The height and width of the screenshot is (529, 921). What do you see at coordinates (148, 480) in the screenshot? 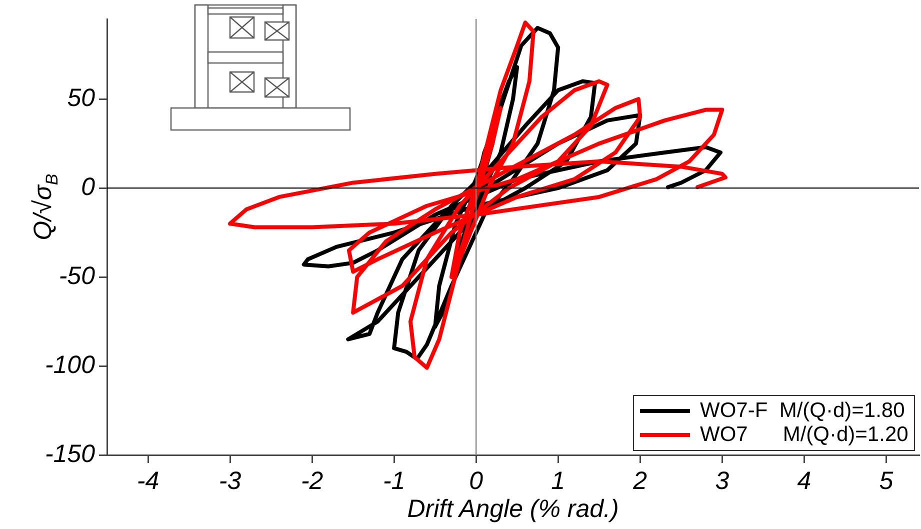
I see `x-tick-label: -4` at bounding box center [148, 480].